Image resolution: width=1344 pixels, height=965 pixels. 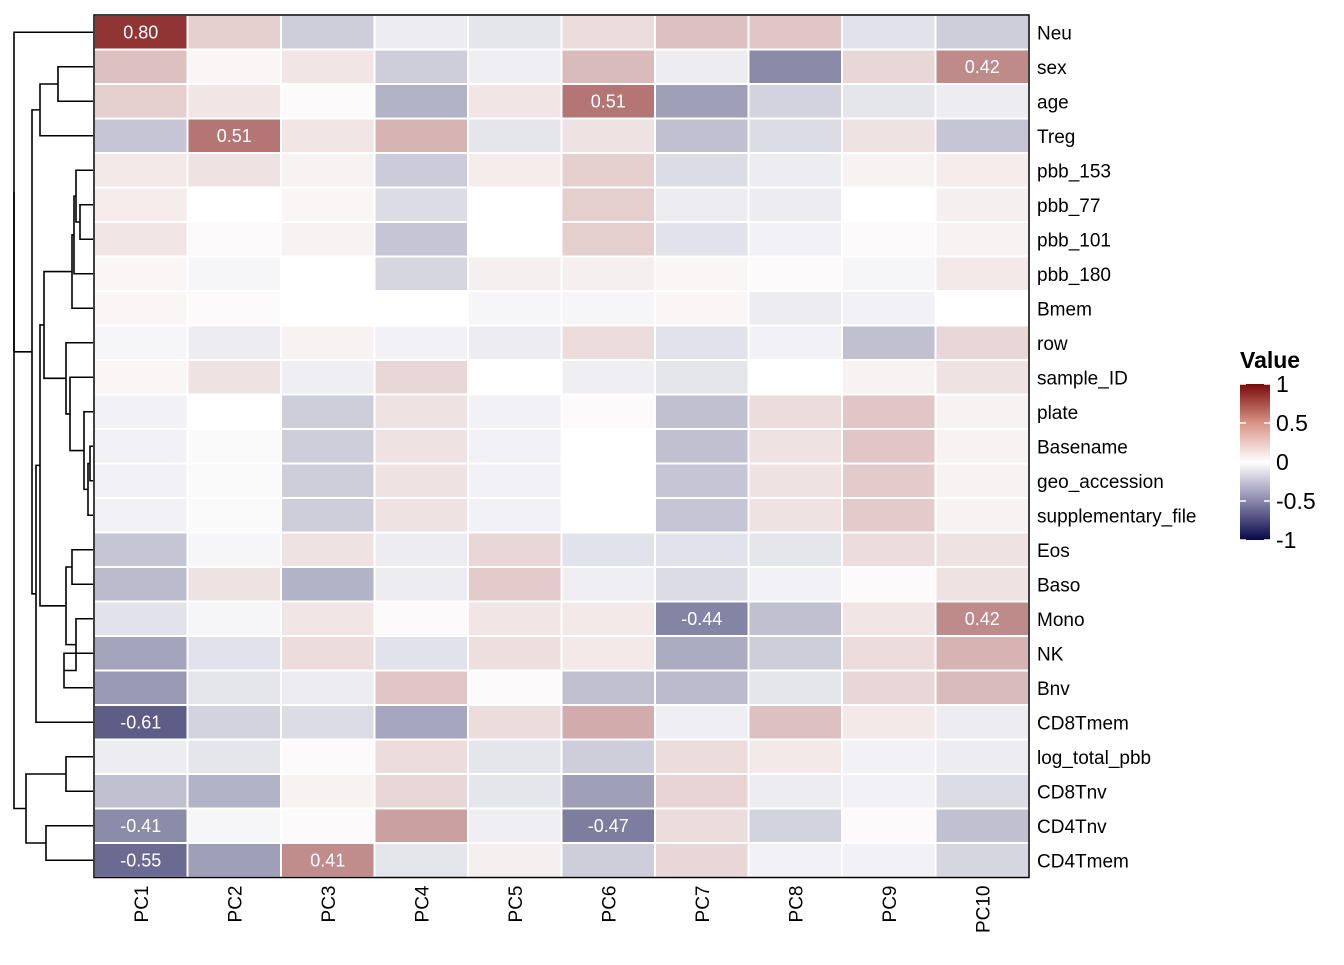 I want to click on row-label: pbb_153, so click(x=1074, y=171).